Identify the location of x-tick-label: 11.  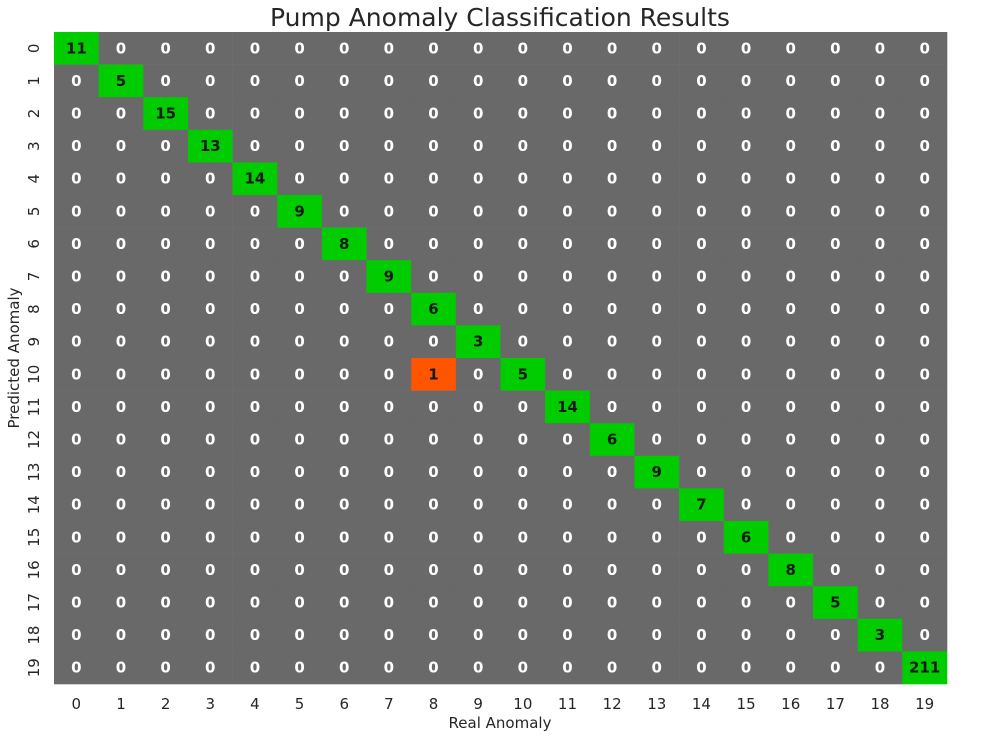
(567, 704).